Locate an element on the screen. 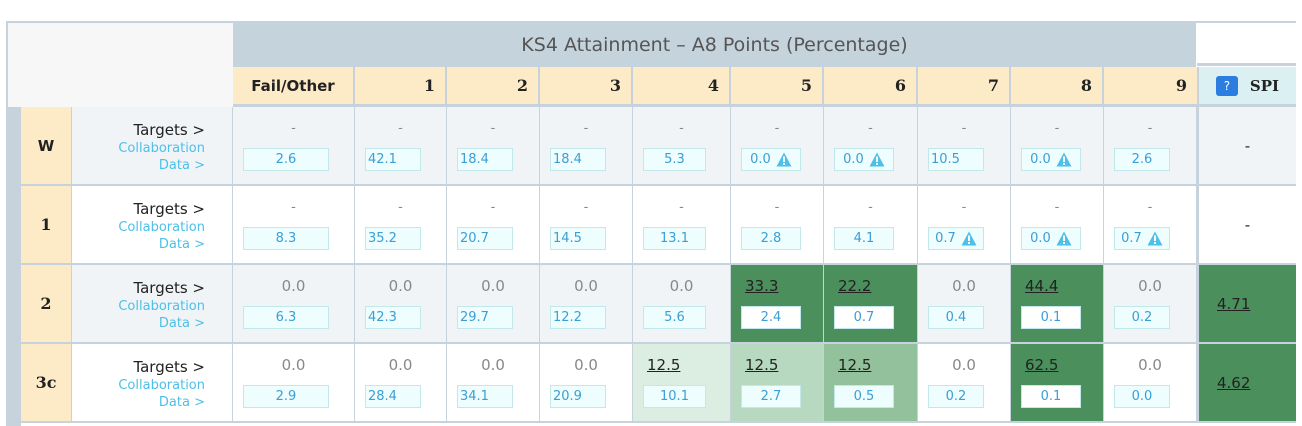 The image size is (1302, 426). column-header-4: 4 is located at coordinates (682, 87).